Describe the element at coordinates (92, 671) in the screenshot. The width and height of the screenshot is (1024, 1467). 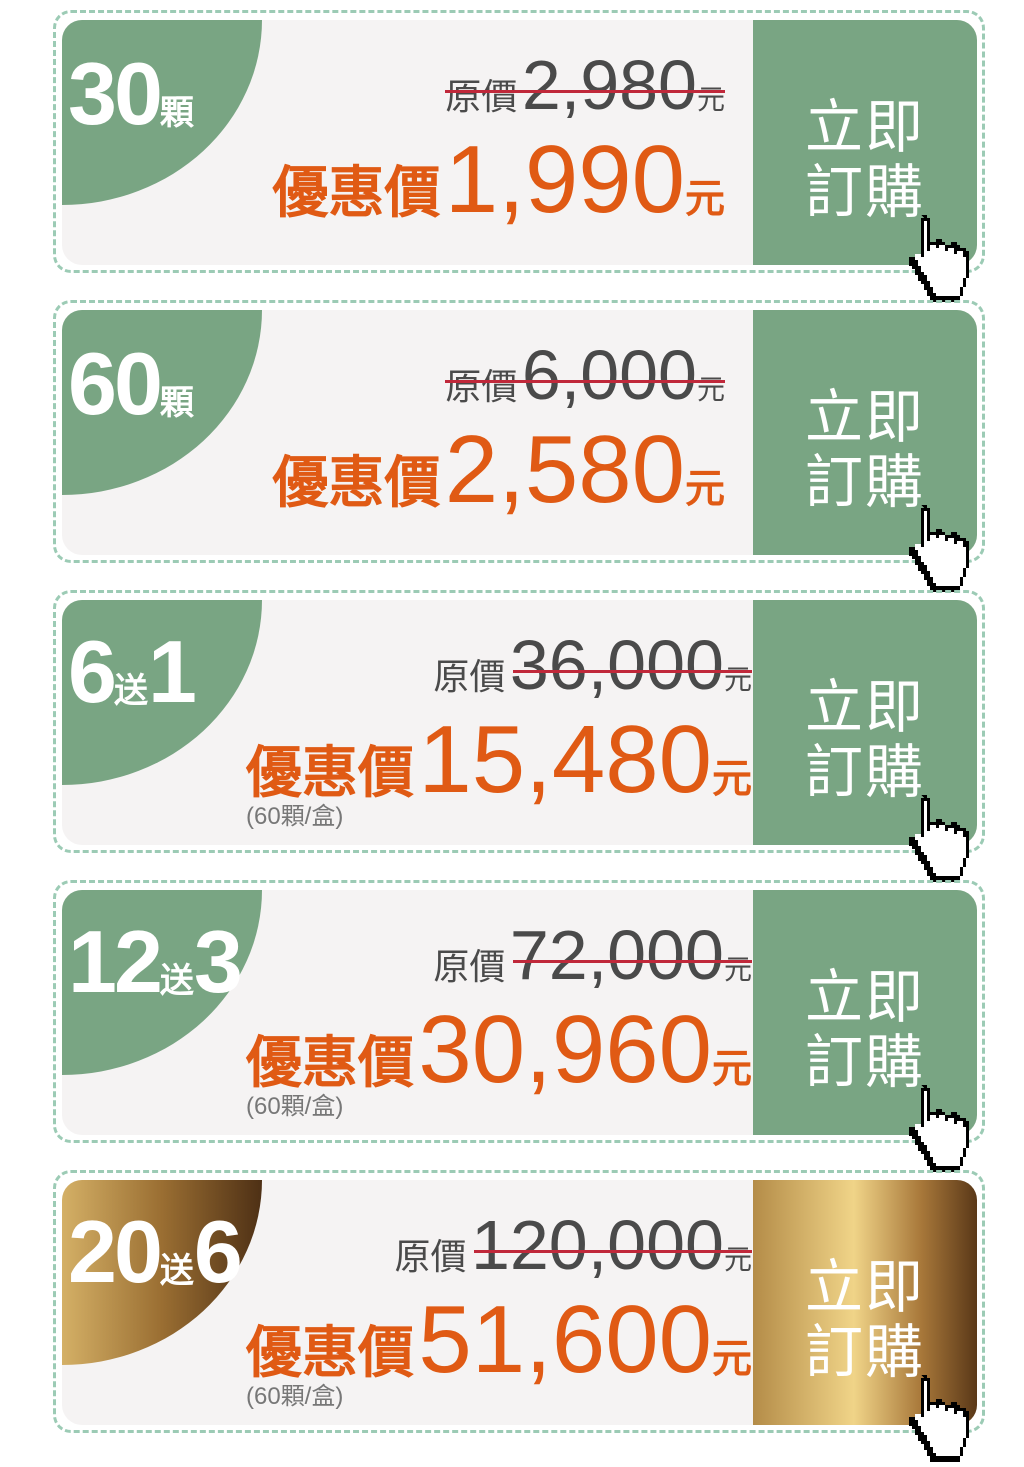
I see `quantity: 6` at that location.